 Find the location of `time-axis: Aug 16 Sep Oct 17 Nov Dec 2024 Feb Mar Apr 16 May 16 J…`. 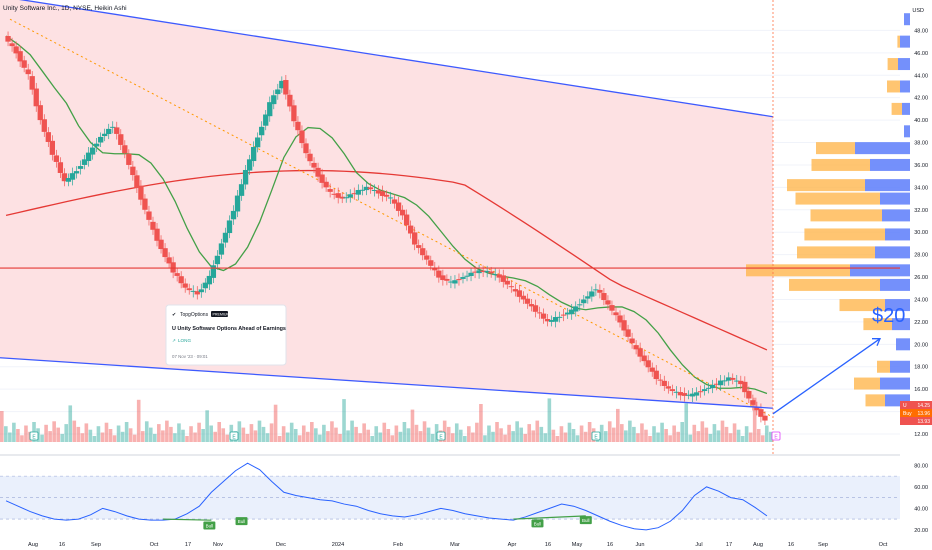

time-axis: Aug 16 Sep Oct 17 Nov Dec 2024 Feb Mar Apr 16 May 16 J… is located at coordinates (458, 545).